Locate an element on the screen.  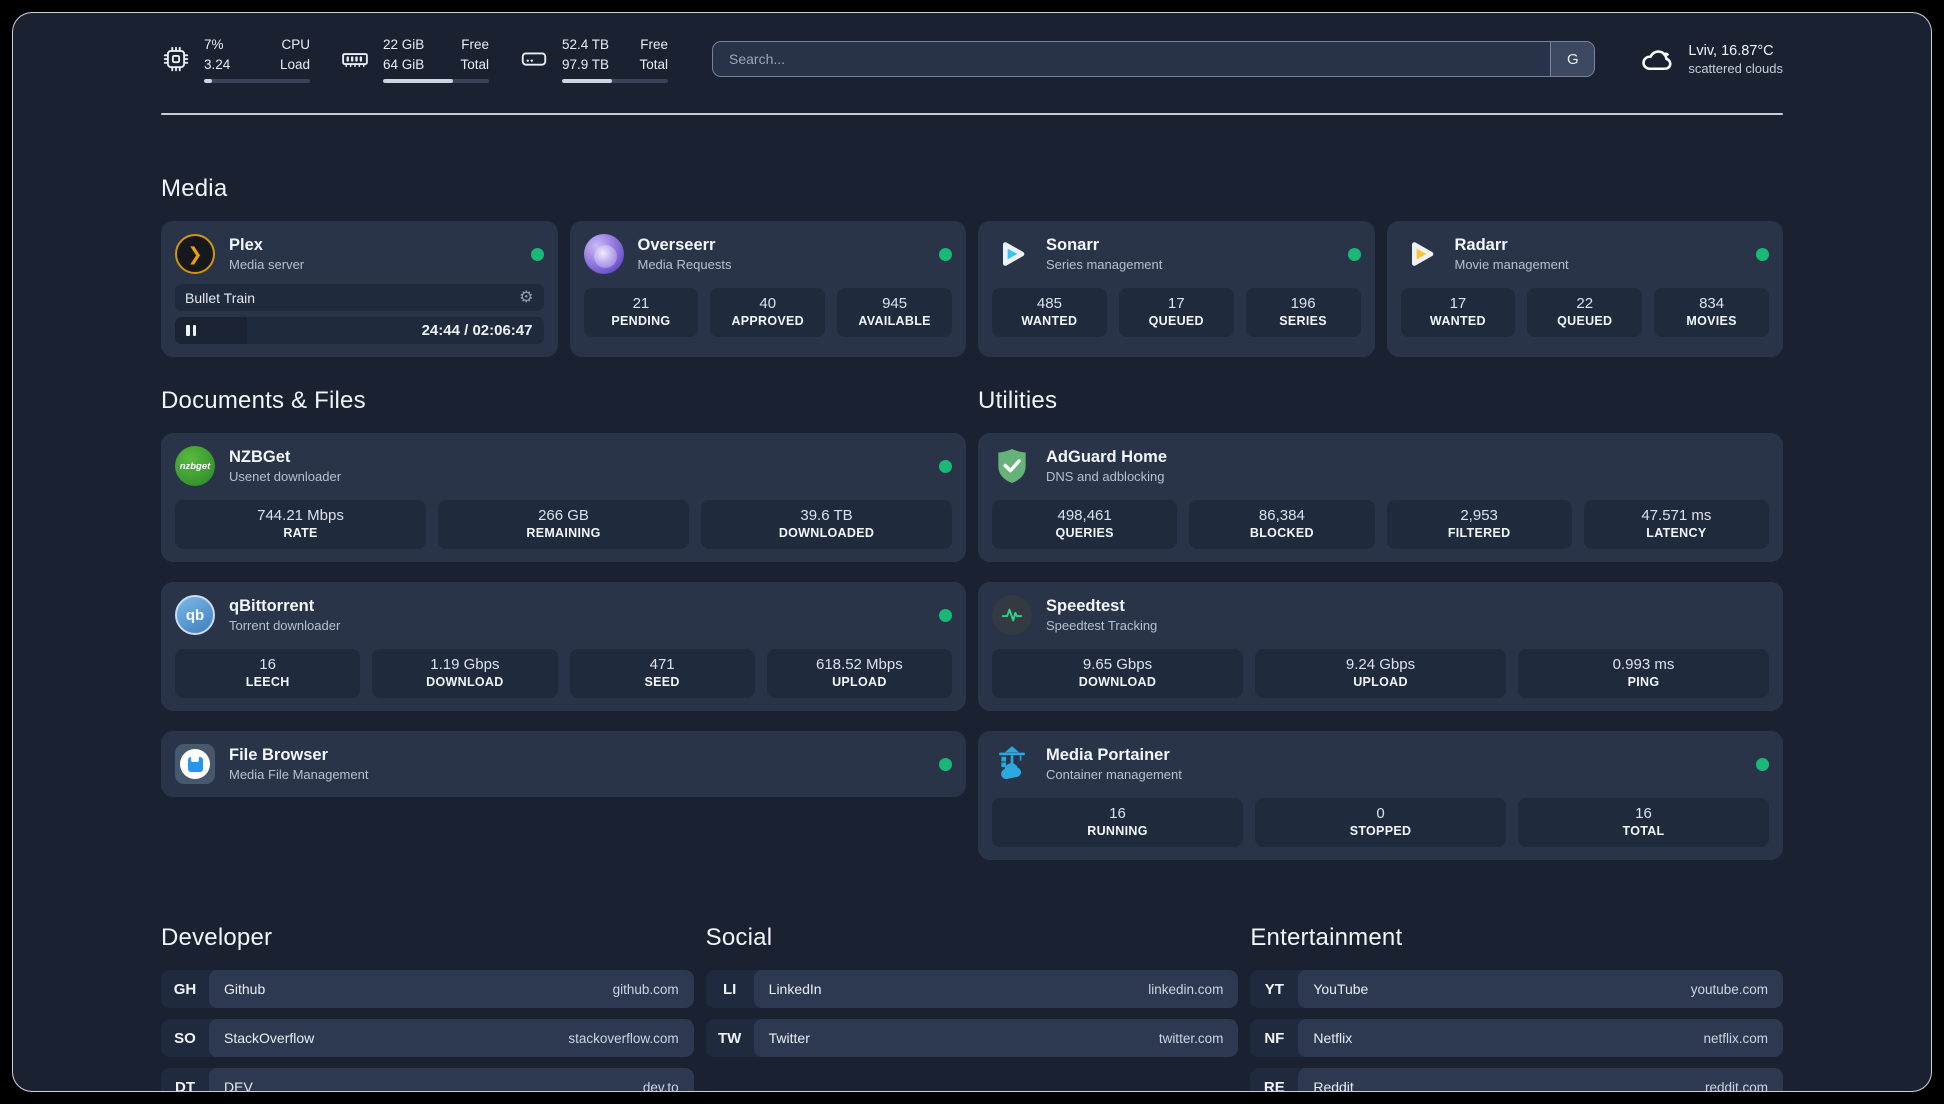
bookmark-url: stackoverflow.com is located at coordinates (623, 1038).